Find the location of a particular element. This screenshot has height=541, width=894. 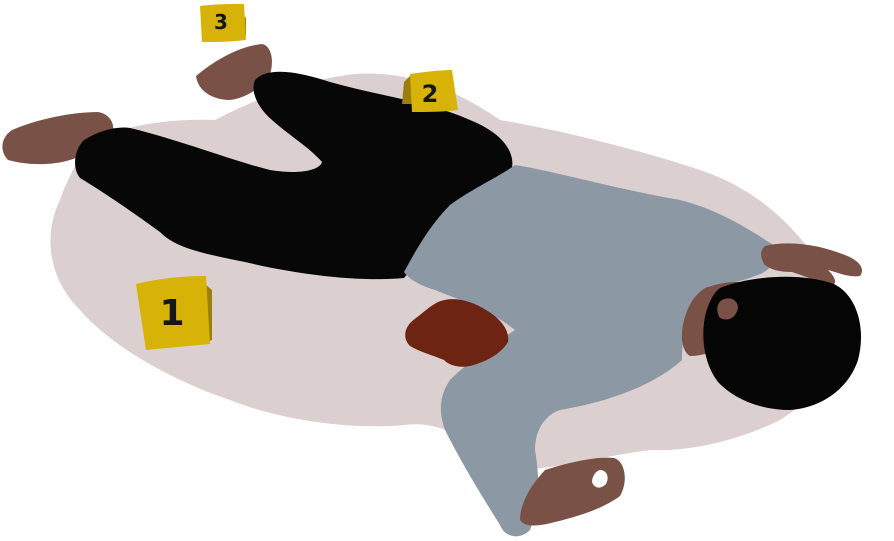

evidence-marker-1: 1 is located at coordinates (174, 313).